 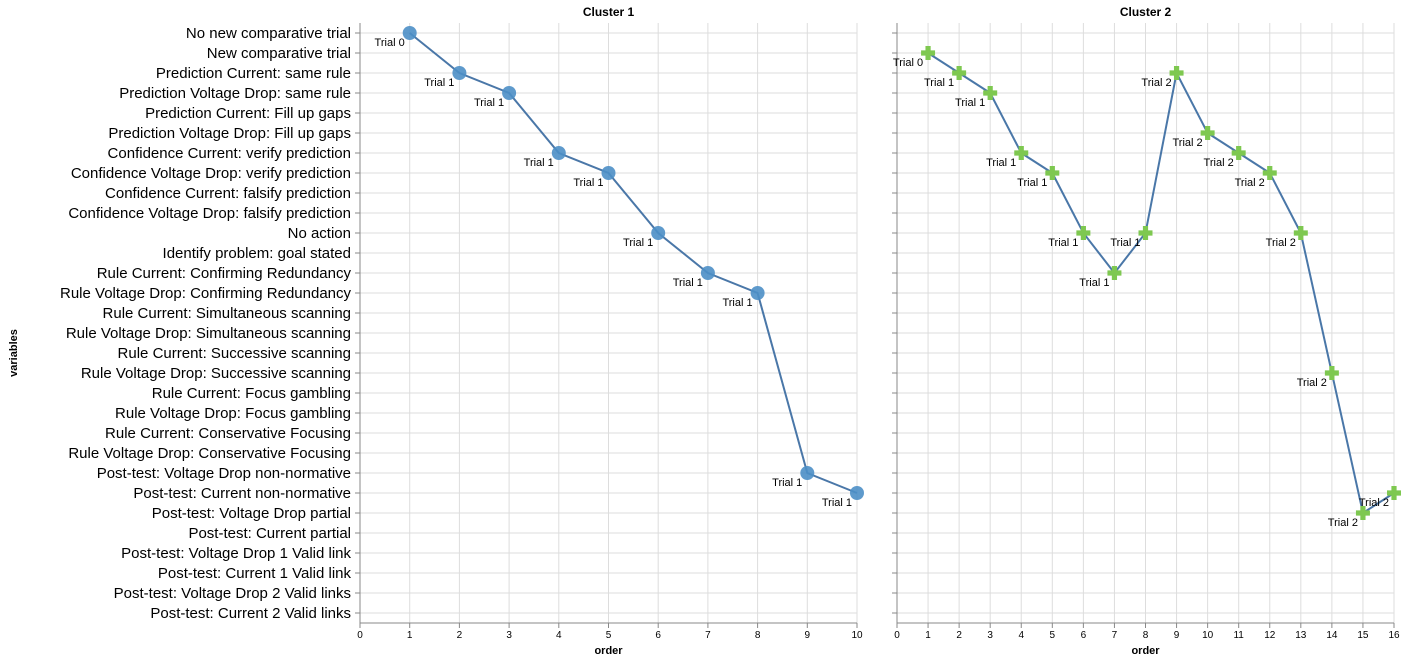 I want to click on y-tick-label: Rule Current: Confirming Redundancy, so click(x=224, y=273).